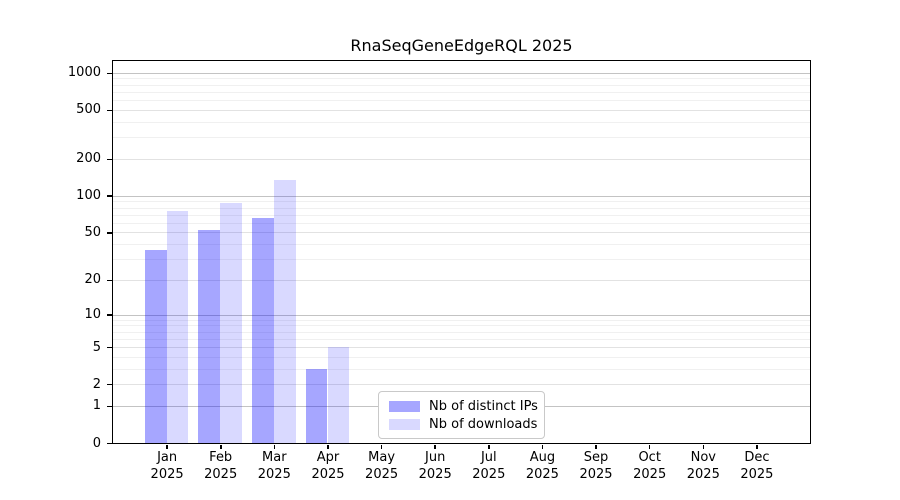 The image size is (900, 500). I want to click on y-tick-label: 5, so click(96, 347).